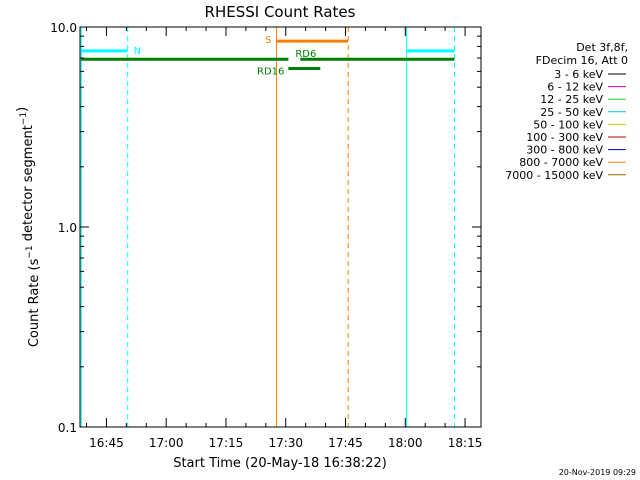  What do you see at coordinates (571, 112) in the screenshot?
I see `legend-entry-label: 25 - 50 keV` at bounding box center [571, 112].